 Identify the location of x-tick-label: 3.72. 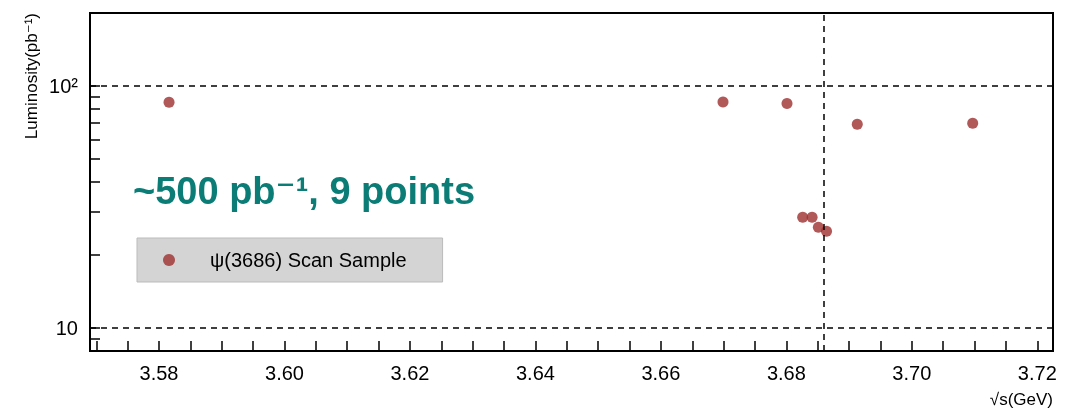
(1037, 373).